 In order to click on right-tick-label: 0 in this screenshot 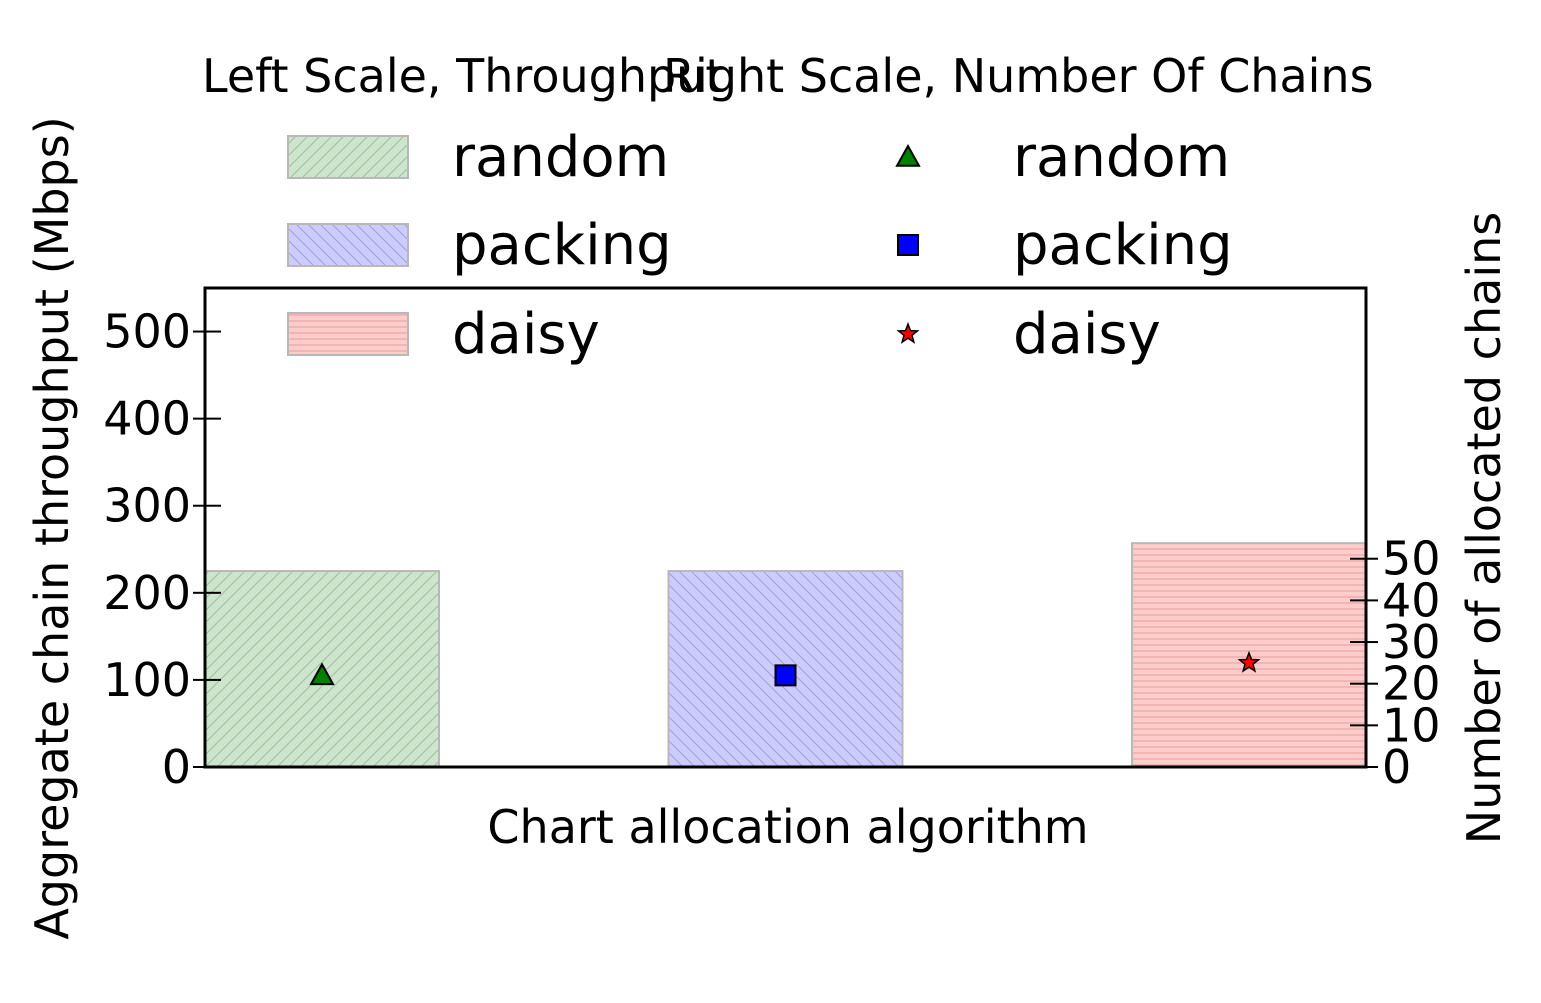, I will do `click(1396, 767)`.